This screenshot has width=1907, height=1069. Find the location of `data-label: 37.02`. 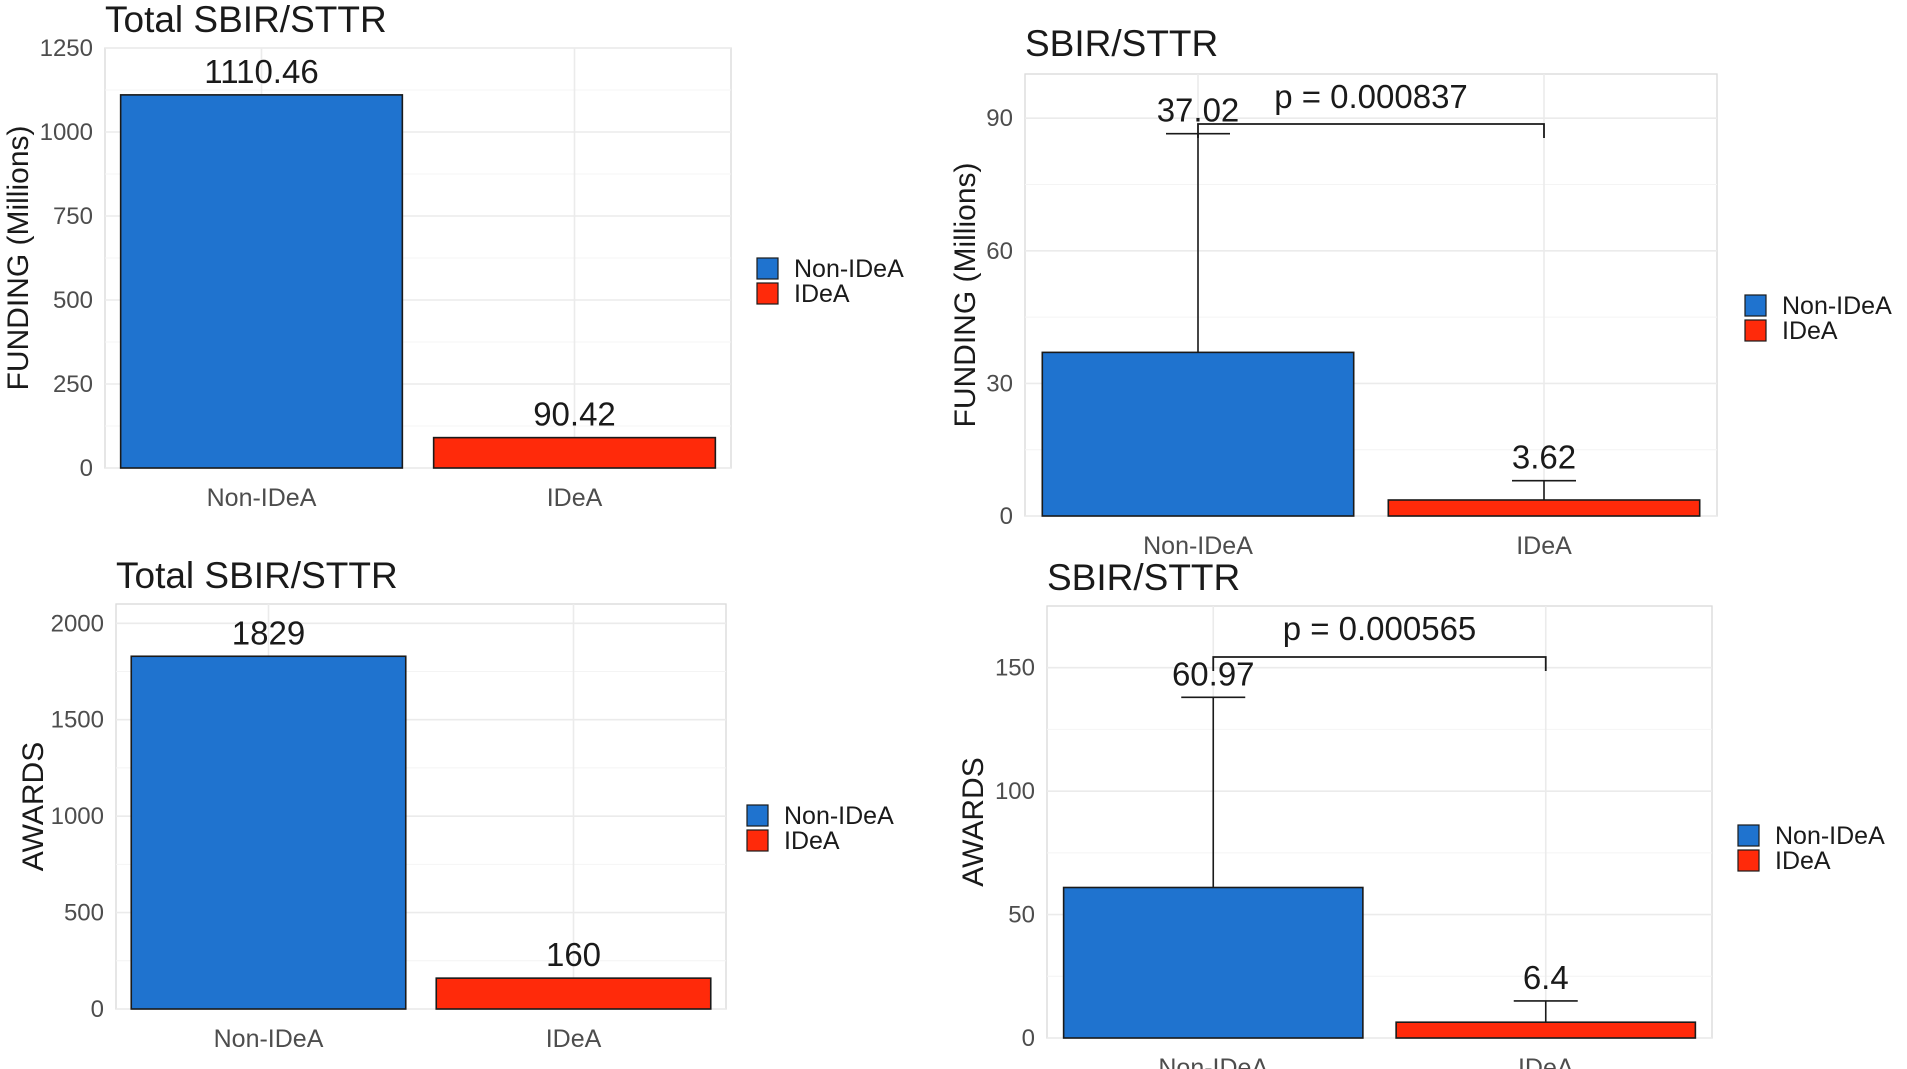

data-label: 37.02 is located at coordinates (1198, 110).